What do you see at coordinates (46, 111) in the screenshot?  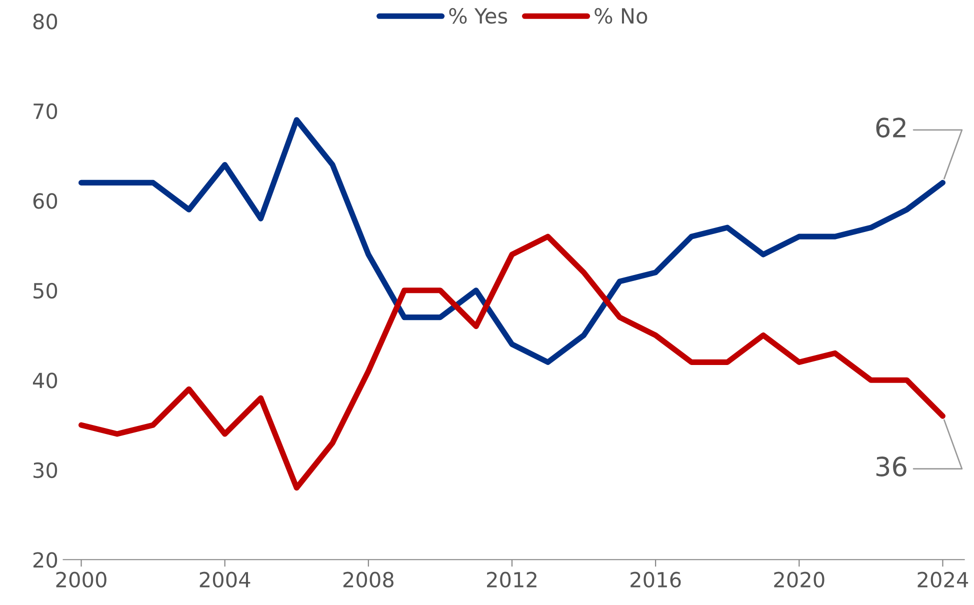 I see `y-tick-label: 70` at bounding box center [46, 111].